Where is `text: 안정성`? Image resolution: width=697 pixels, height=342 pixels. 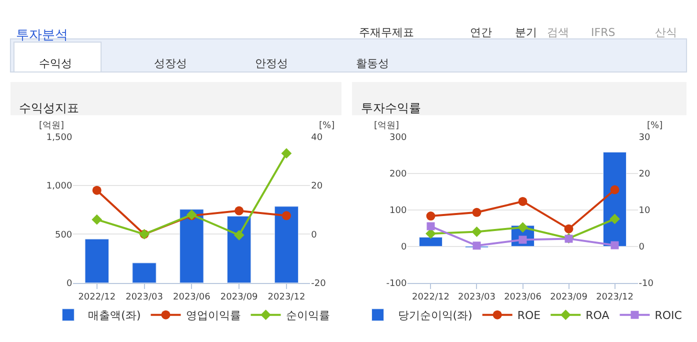 text: 안정성 is located at coordinates (271, 63).